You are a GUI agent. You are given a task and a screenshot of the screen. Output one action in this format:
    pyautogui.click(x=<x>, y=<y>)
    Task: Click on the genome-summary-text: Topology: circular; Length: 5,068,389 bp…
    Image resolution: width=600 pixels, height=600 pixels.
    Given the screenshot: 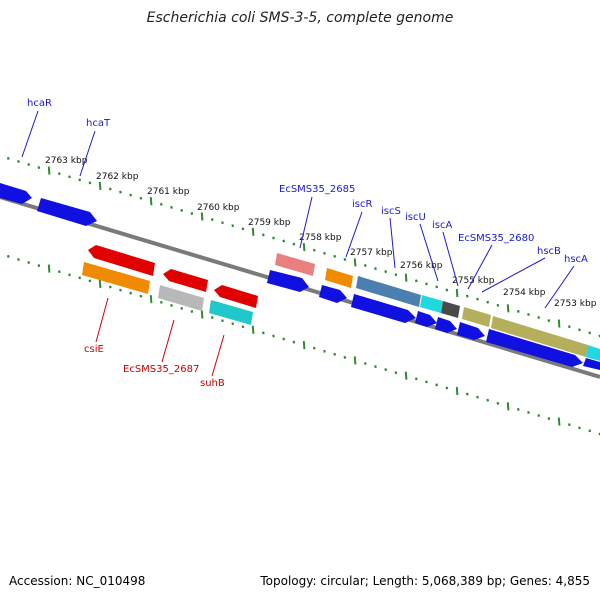 What is the action you would take?
    pyautogui.click(x=425, y=581)
    